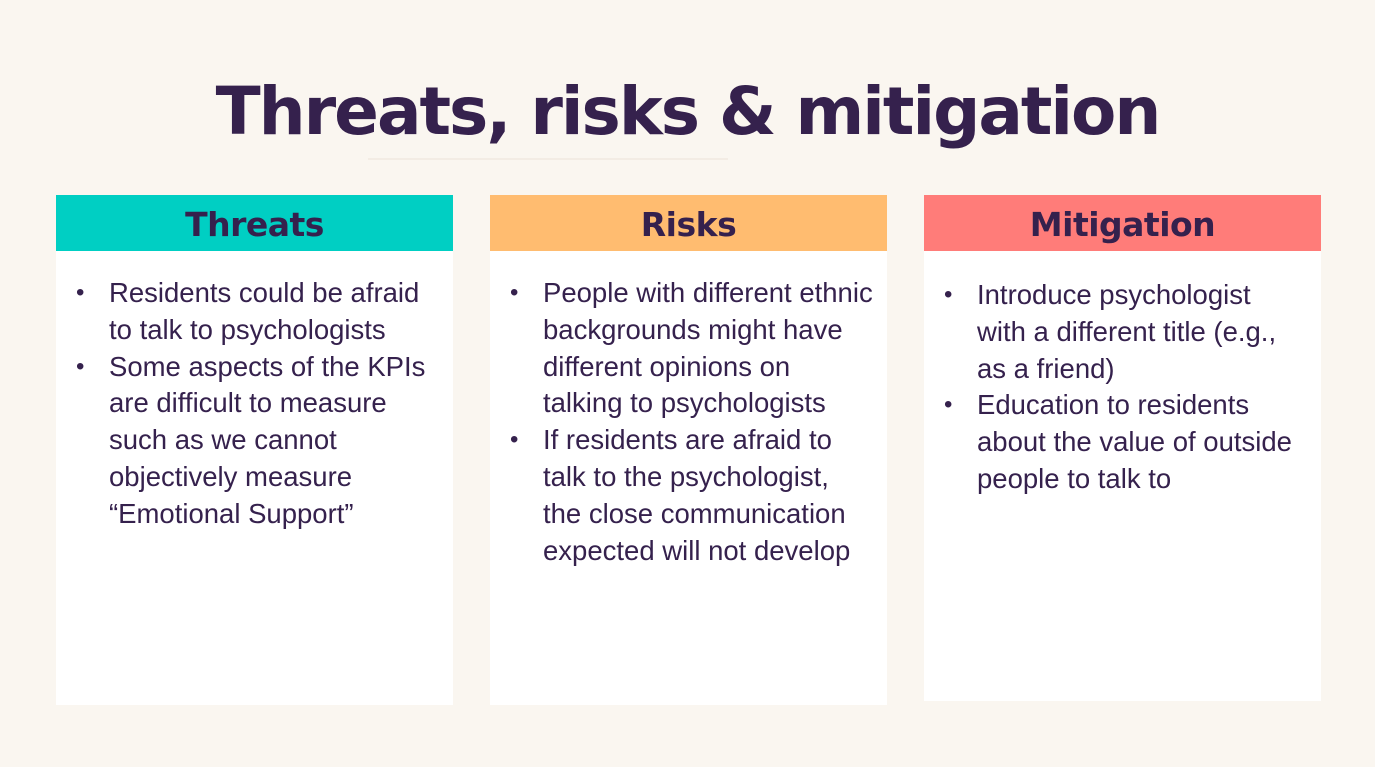 This screenshot has height=767, width=1375. Describe the element at coordinates (548, 159) in the screenshot. I see `title-underline` at that location.